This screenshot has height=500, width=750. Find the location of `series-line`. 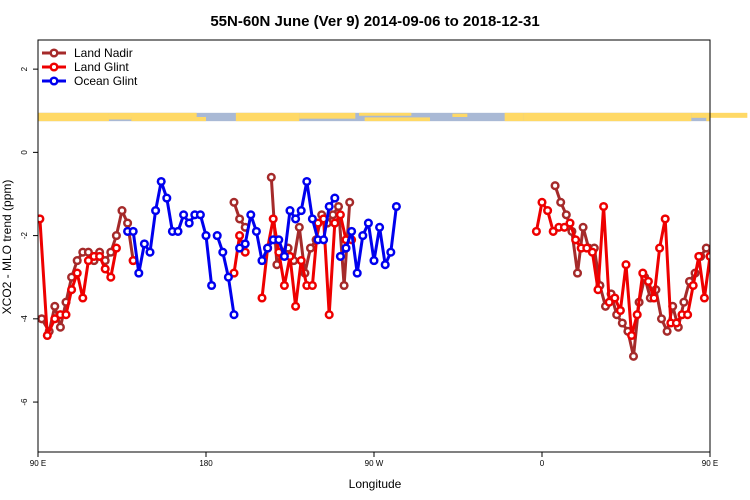

series-line is located at coordinates (225, 275).